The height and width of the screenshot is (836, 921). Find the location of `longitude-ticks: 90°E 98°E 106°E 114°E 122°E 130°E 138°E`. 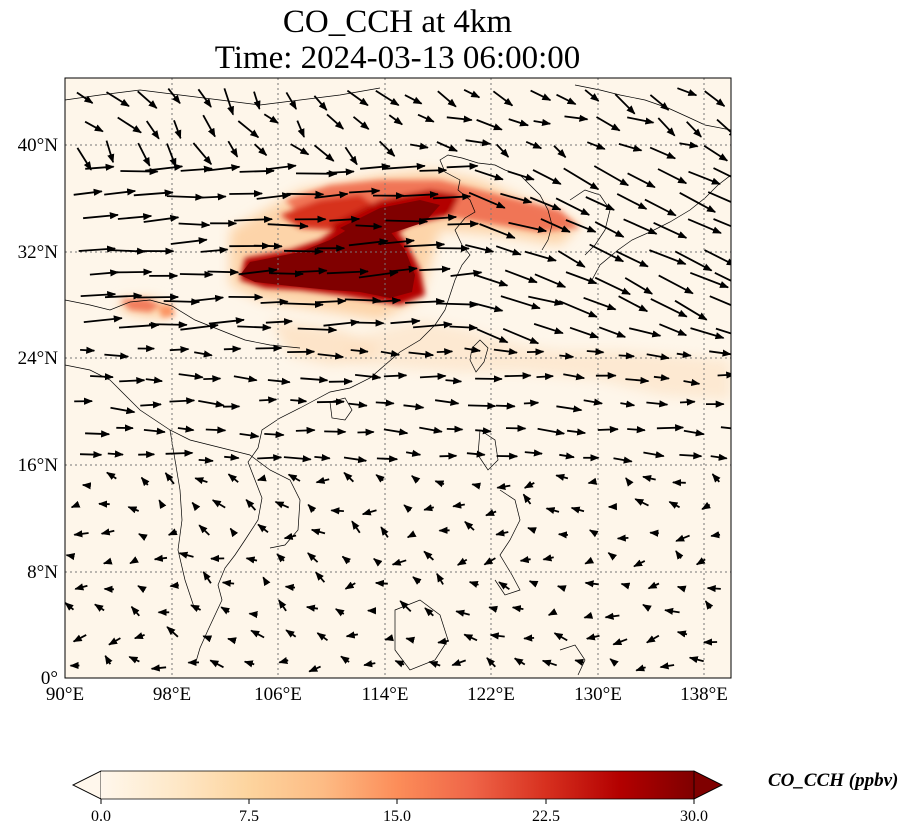

longitude-ticks: 90°E 98°E 106°E 114°E 122°E 130°E 138°E is located at coordinates (387, 694).